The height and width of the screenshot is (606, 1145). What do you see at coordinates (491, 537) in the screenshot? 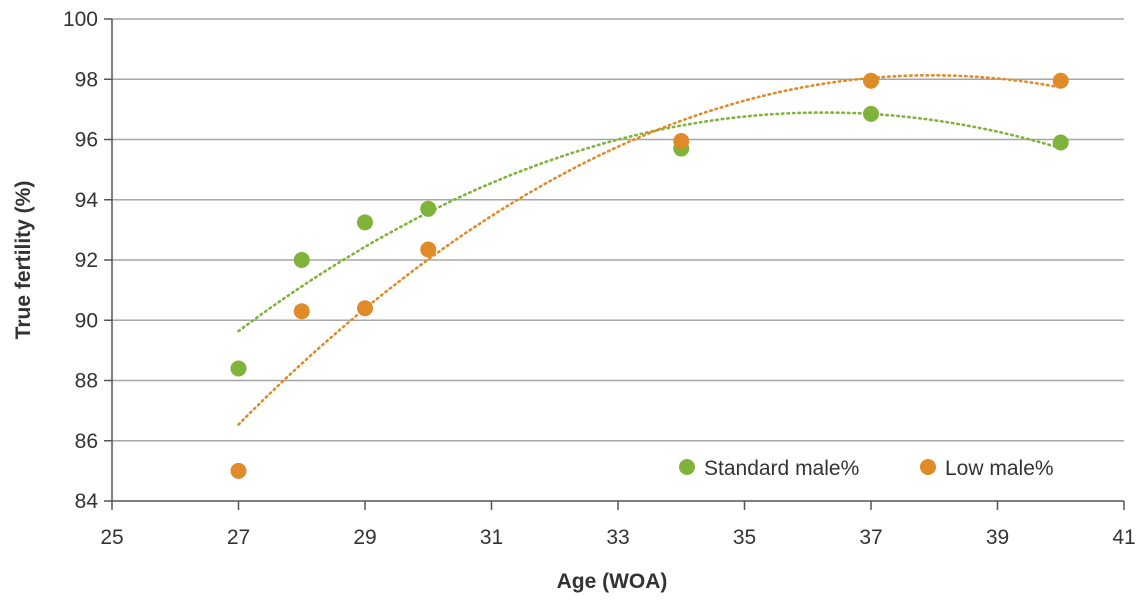
I see `x-tick-label-31: 31` at bounding box center [491, 537].